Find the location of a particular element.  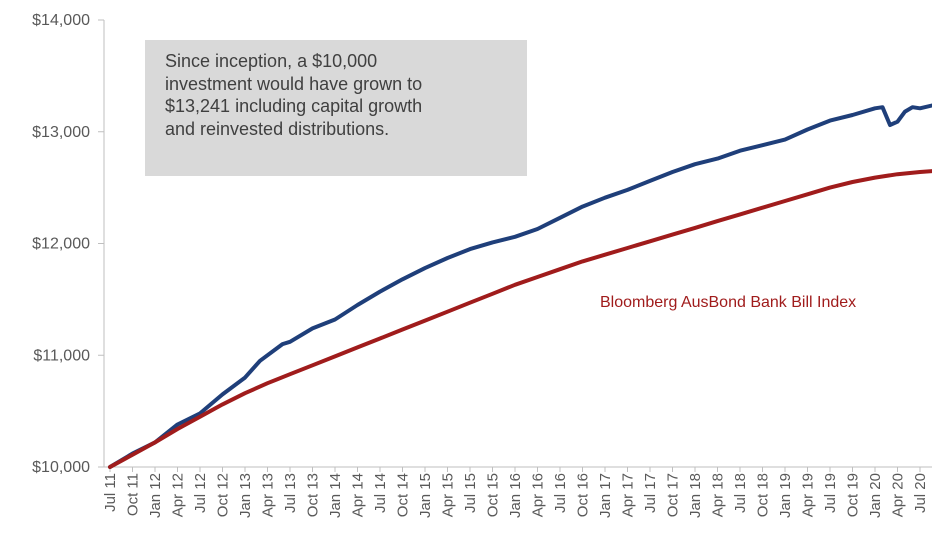

annotation-line: $13,241 including capital growth is located at coordinates (294, 106).